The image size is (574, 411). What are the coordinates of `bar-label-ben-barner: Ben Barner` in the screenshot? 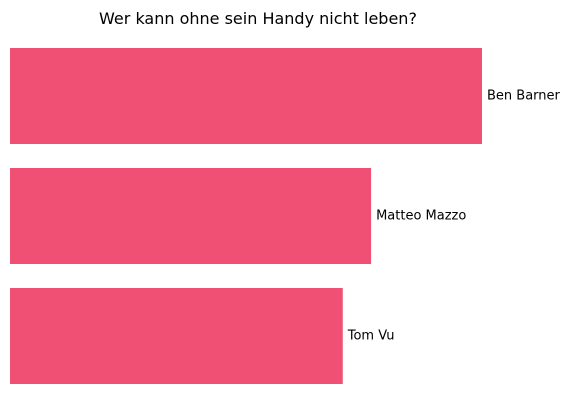 It's located at (524, 96).